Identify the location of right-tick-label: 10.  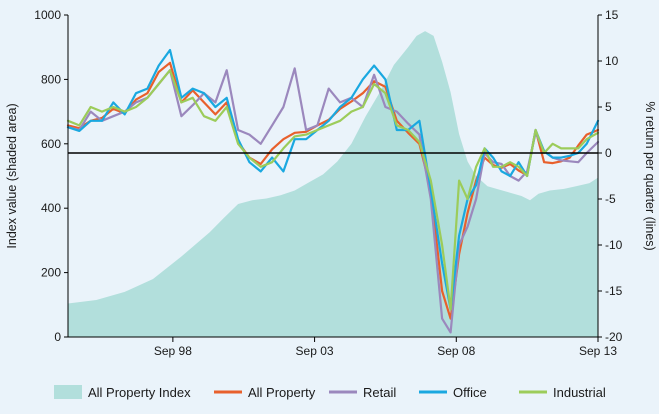
(612, 61).